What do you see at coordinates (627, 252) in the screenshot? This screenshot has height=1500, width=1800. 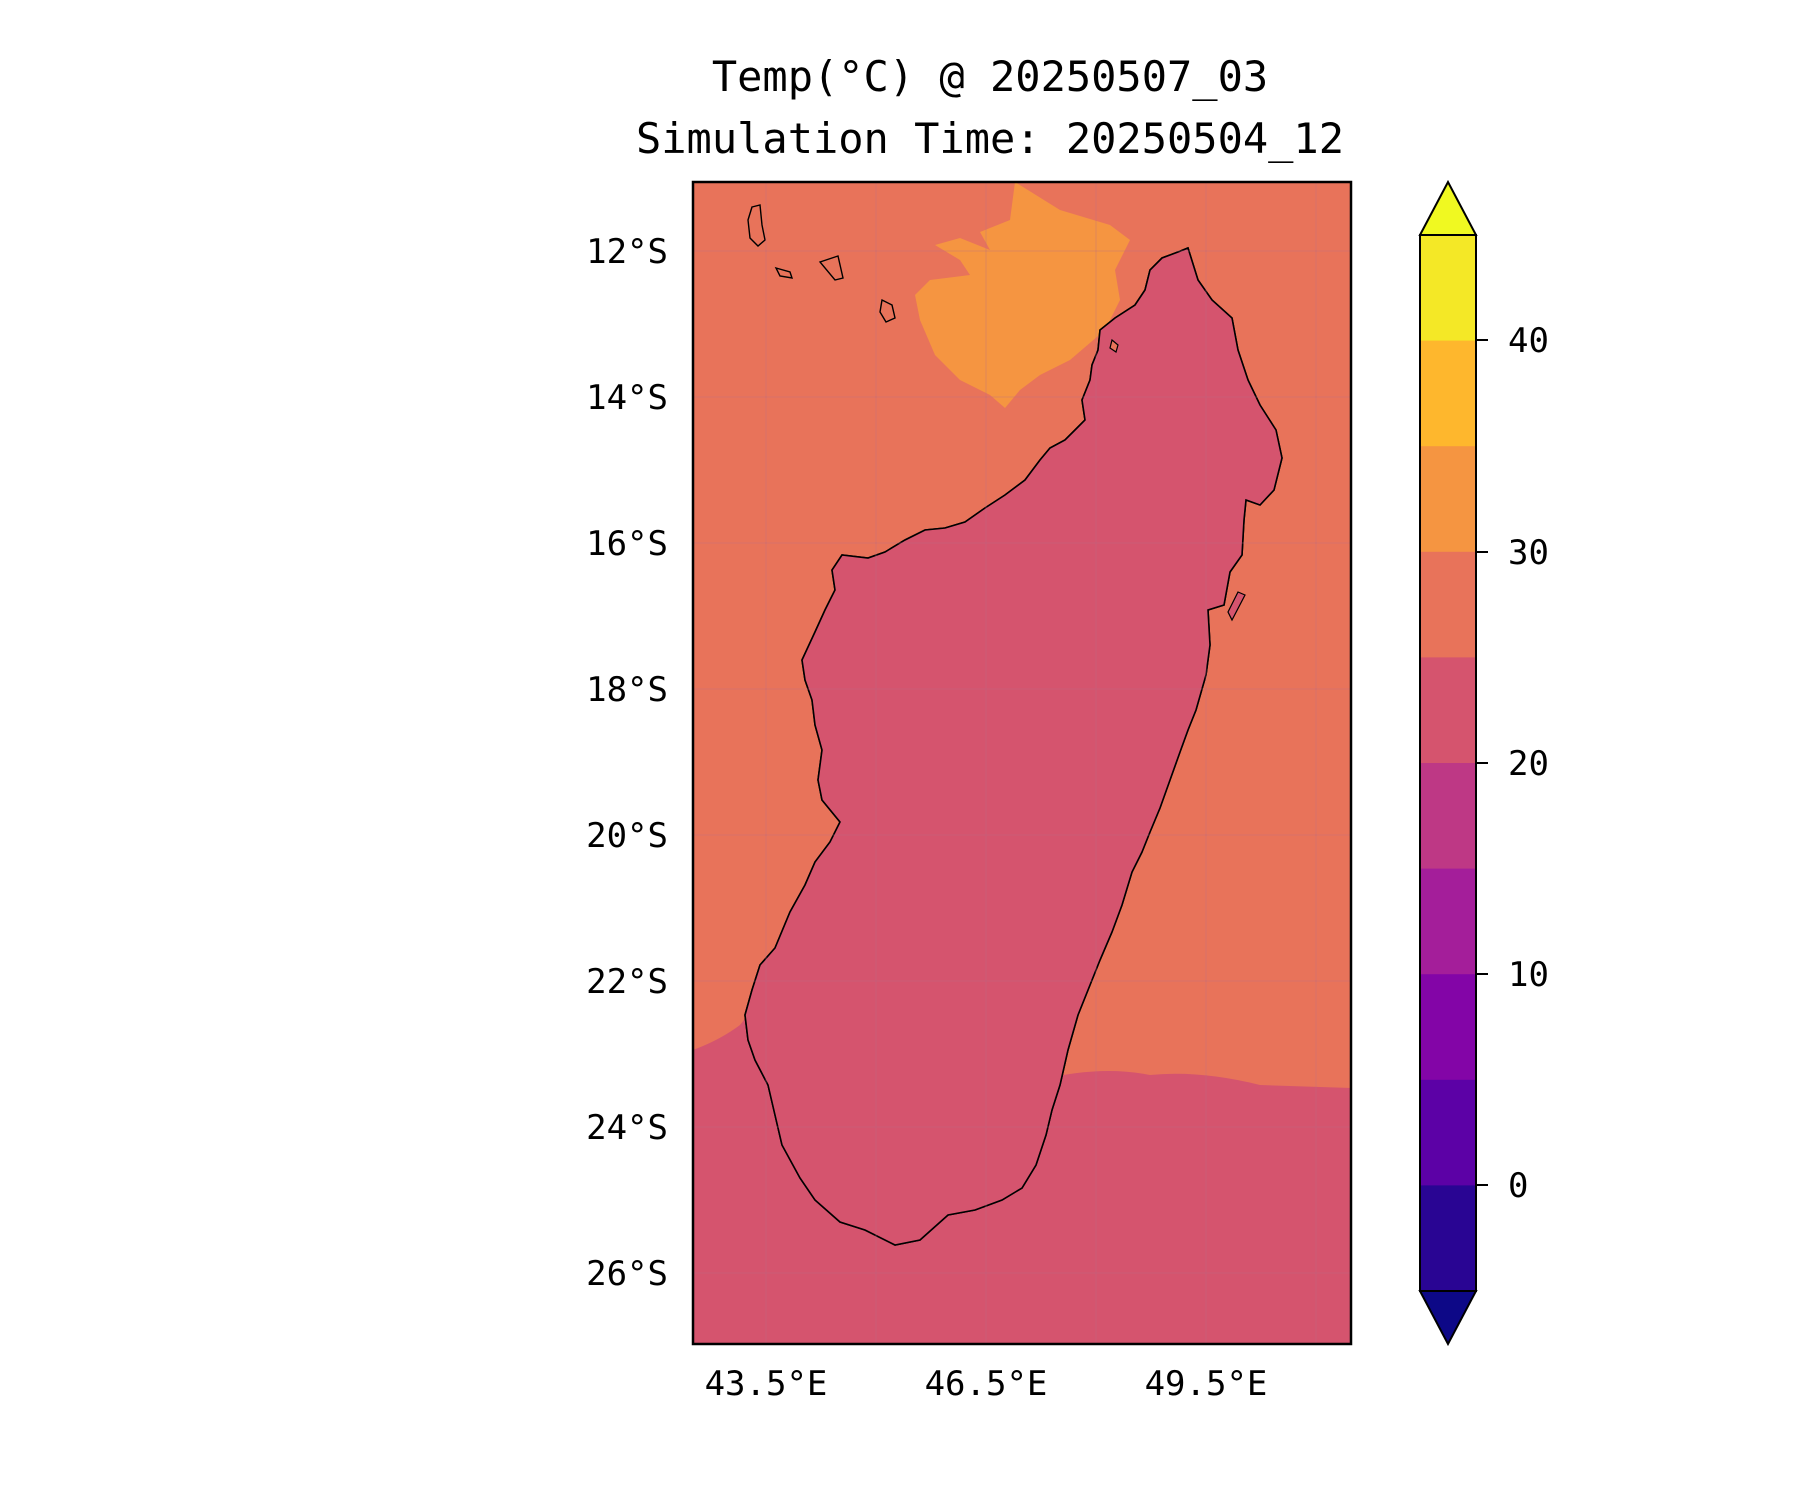 I see `lat-tick-label: 12°S` at bounding box center [627, 252].